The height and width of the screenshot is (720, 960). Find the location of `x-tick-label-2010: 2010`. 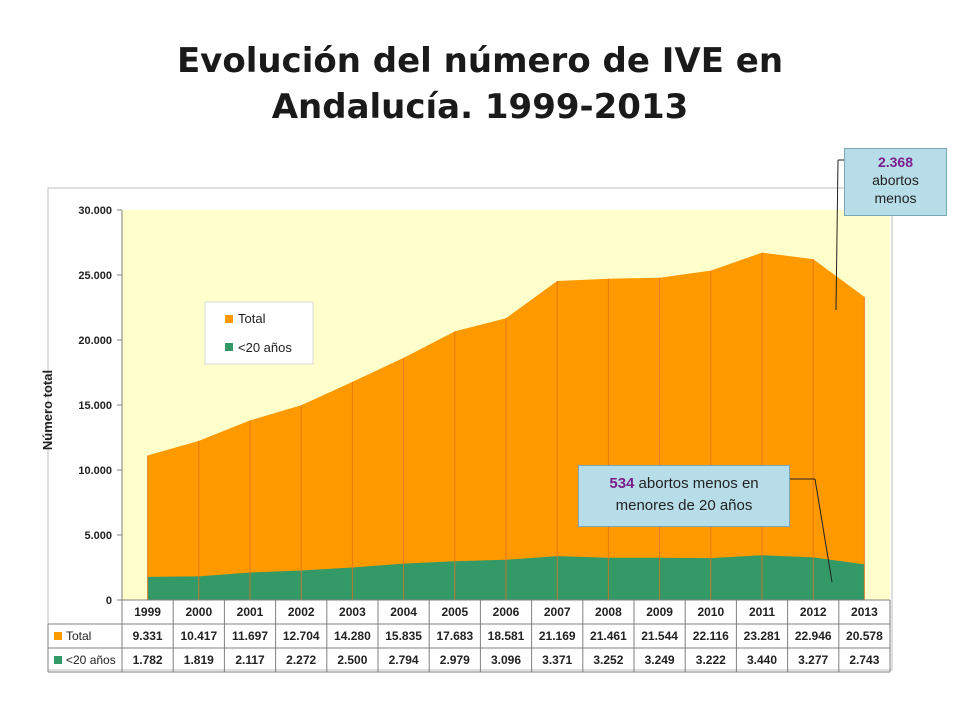

x-tick-label-2010: 2010 is located at coordinates (710, 612).